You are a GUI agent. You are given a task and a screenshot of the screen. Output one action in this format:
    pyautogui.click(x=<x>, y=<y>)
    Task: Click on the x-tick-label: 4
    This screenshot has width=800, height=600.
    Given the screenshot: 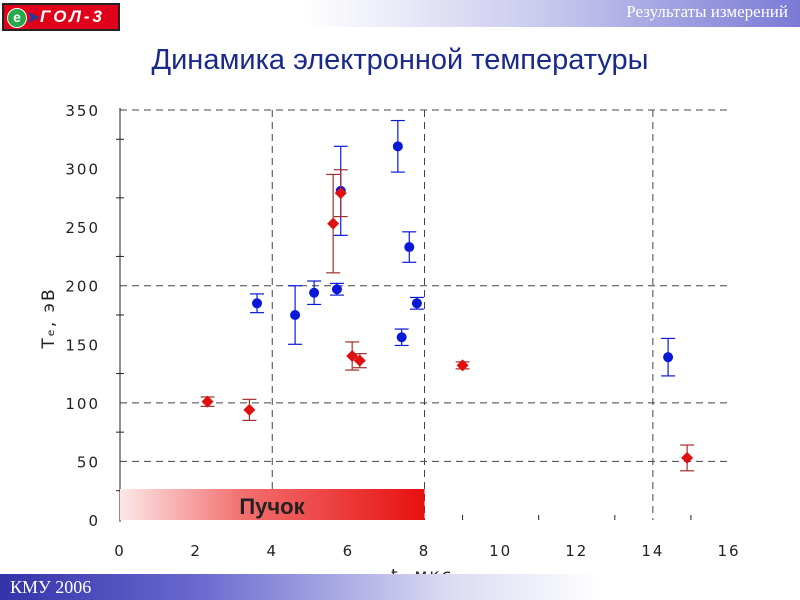 What is the action you would take?
    pyautogui.click(x=272, y=551)
    